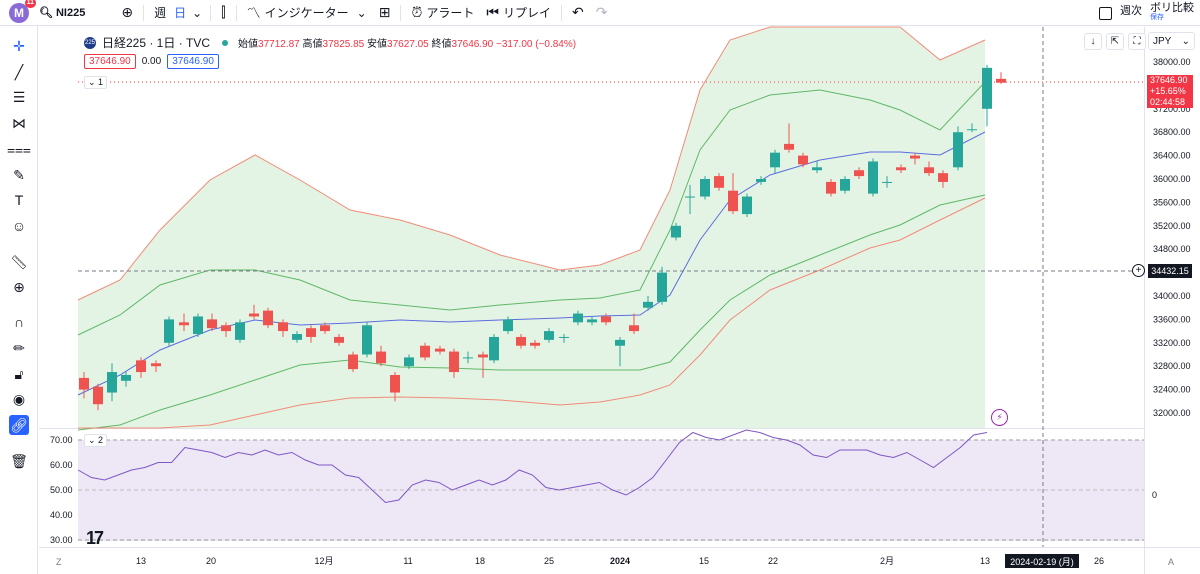 Image resolution: width=1200 pixels, height=574 pixels. I want to click on interval-dropdown: ⌄, so click(197, 13).